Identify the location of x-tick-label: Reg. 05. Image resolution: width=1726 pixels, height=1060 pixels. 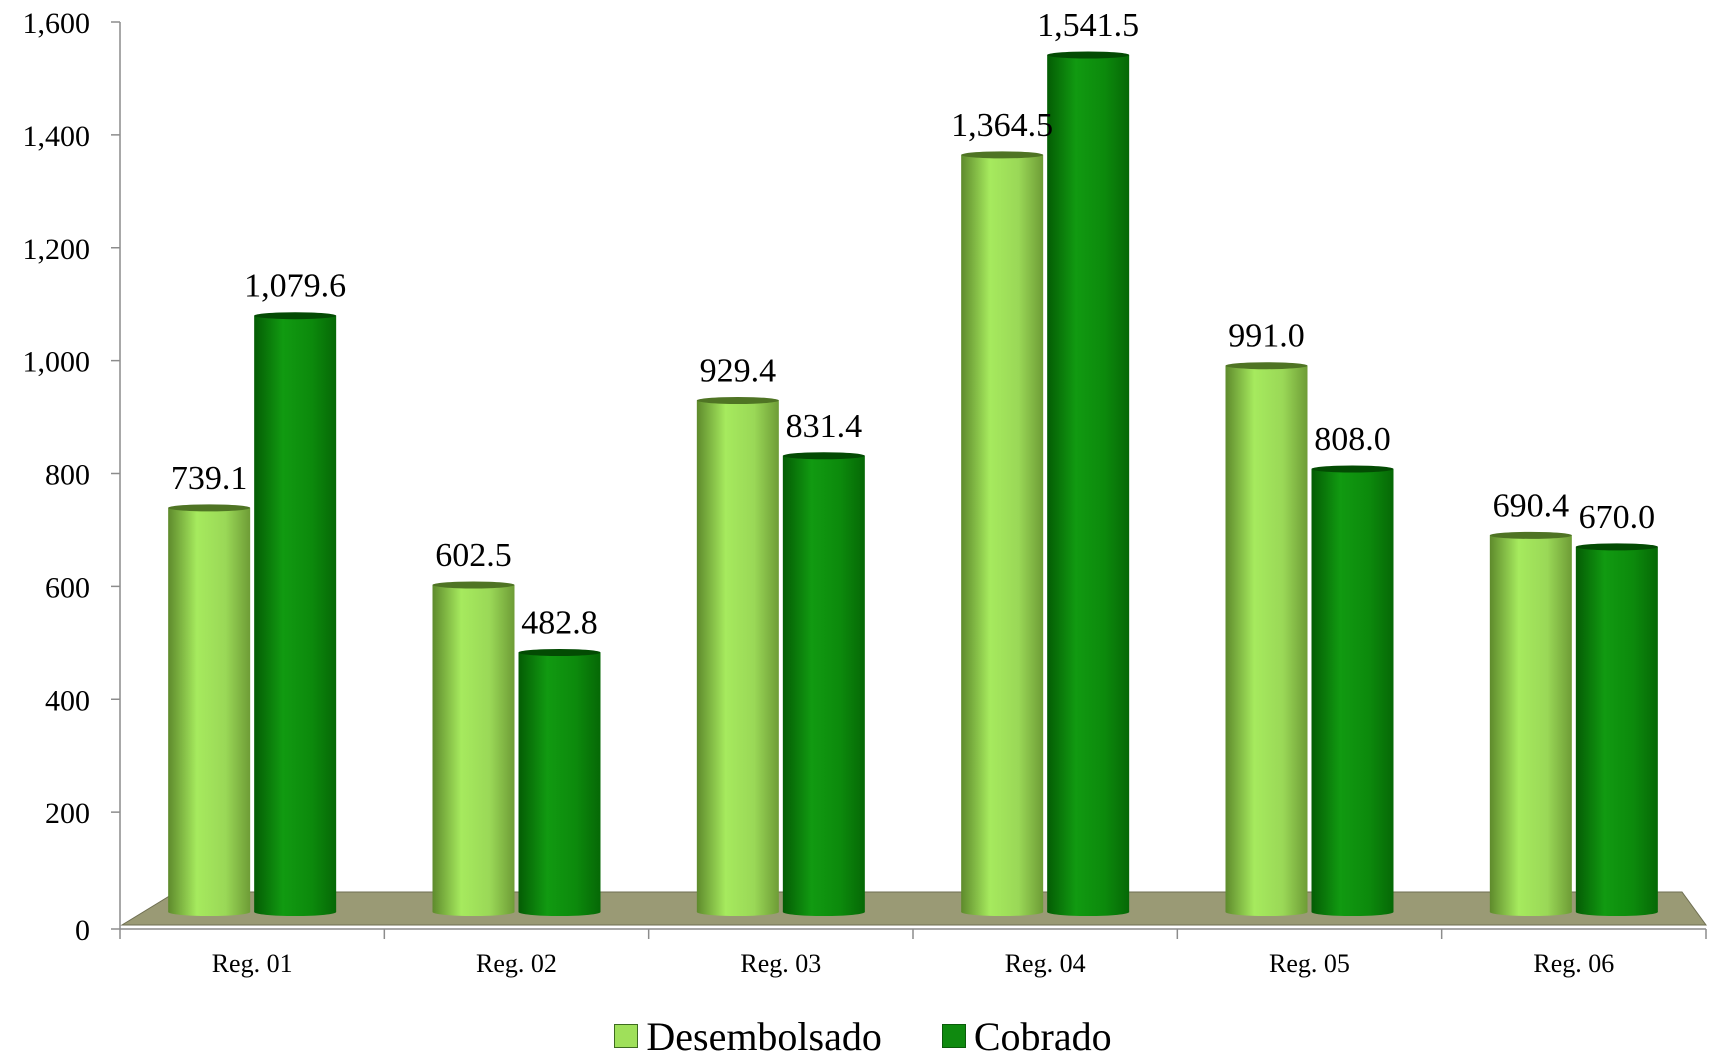
(1309, 963).